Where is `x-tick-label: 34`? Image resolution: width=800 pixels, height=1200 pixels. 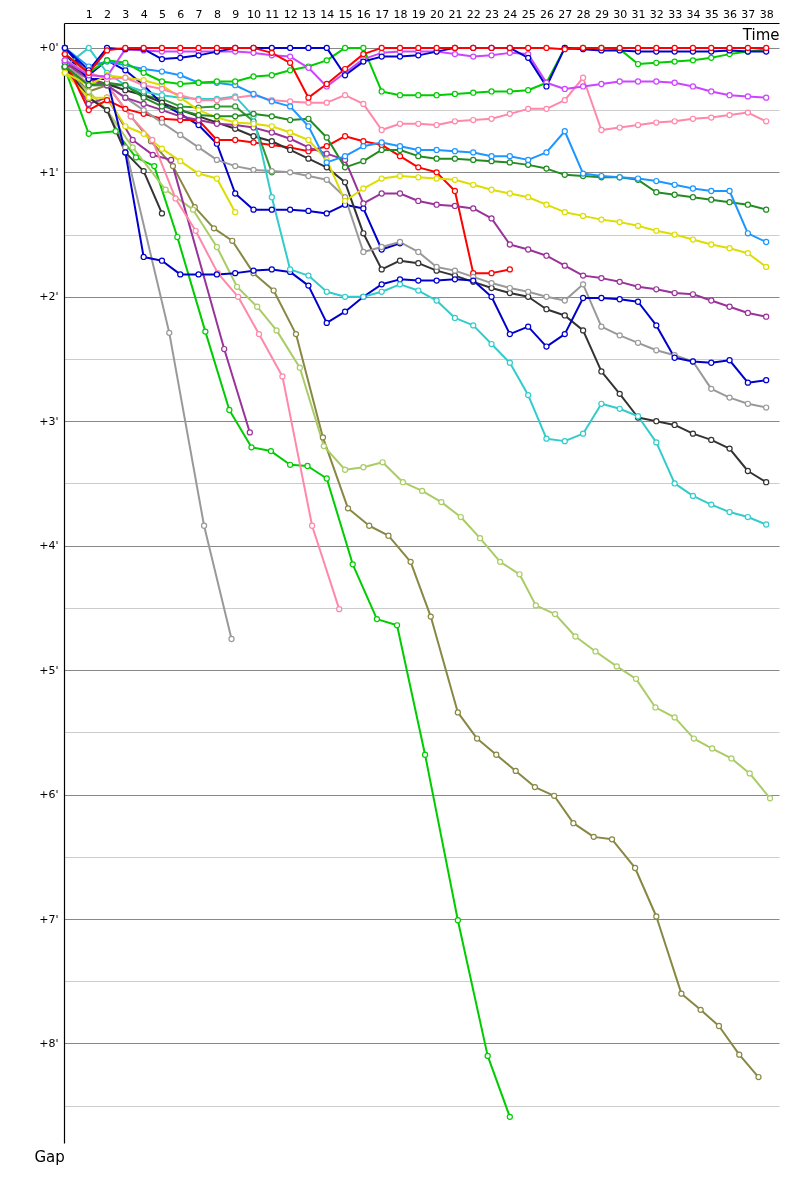
x-tick-label: 34 is located at coordinates (693, 14).